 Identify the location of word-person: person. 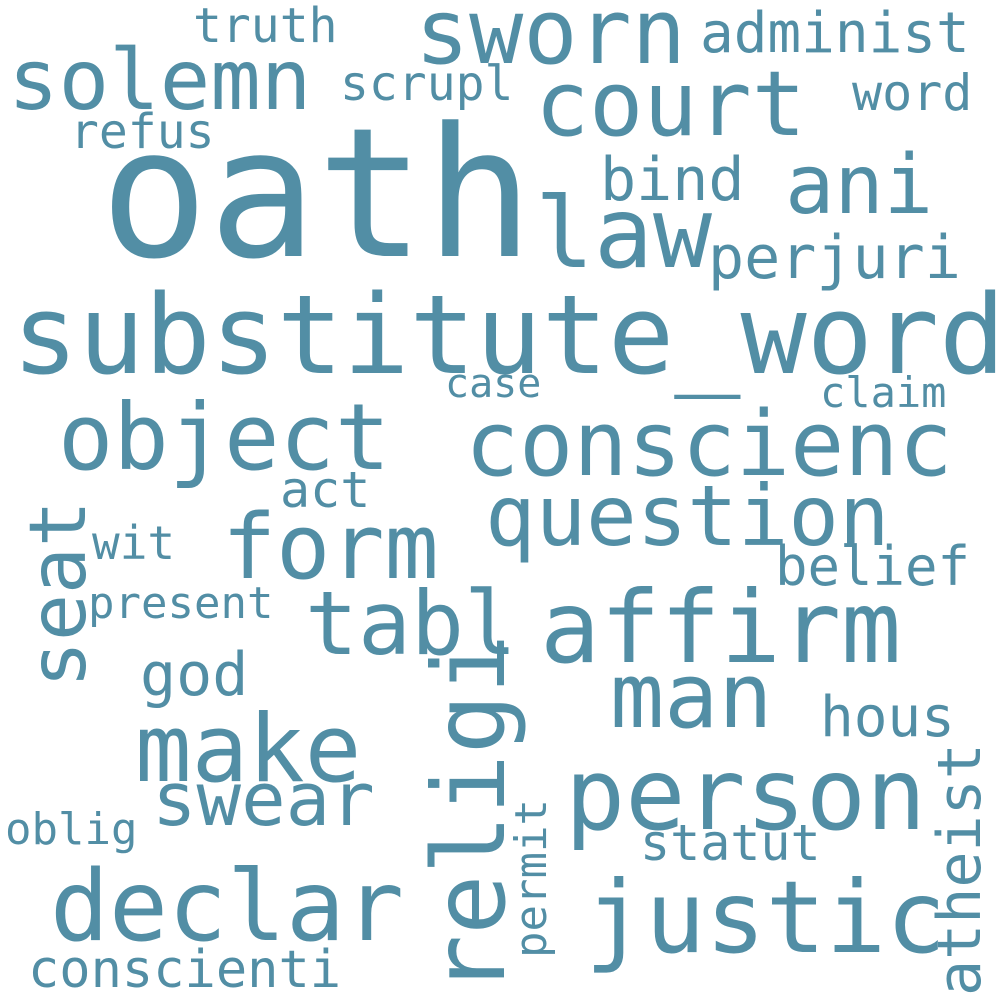
(746, 794).